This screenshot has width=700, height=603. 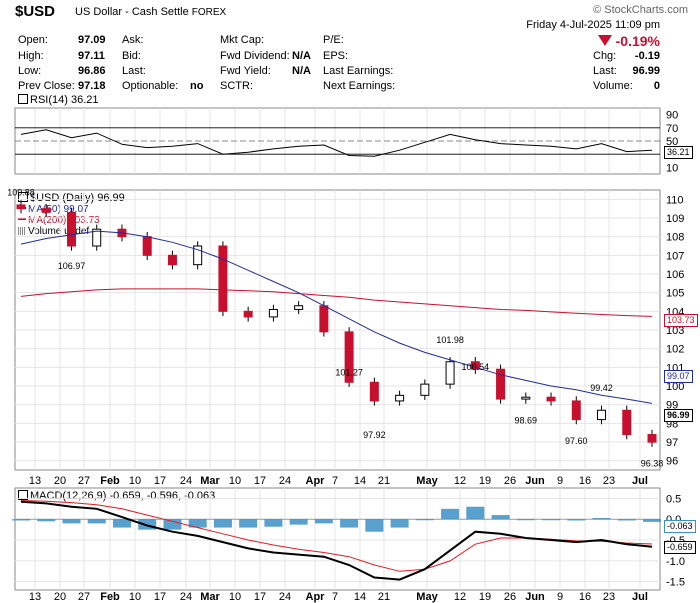 I want to click on ma200-line-icon, so click(x=22, y=219).